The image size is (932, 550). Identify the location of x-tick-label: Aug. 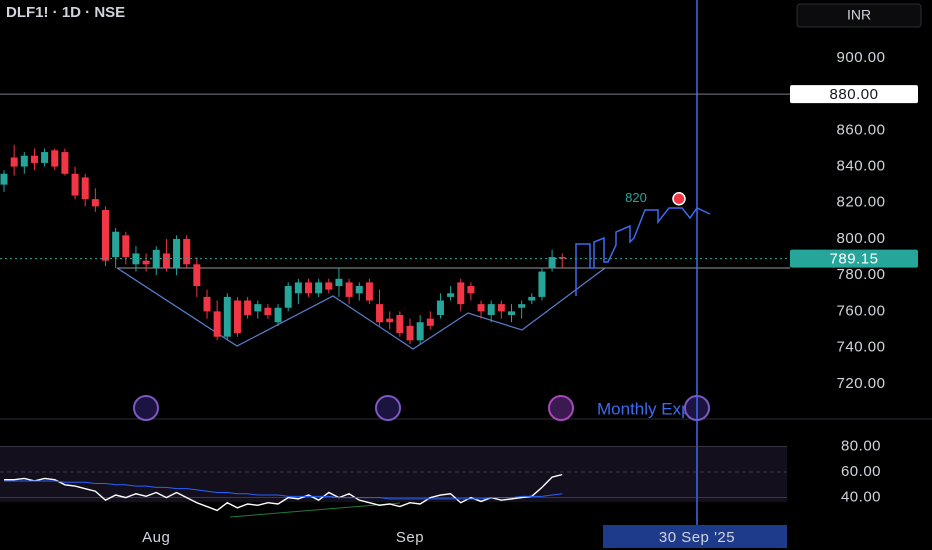
(156, 537).